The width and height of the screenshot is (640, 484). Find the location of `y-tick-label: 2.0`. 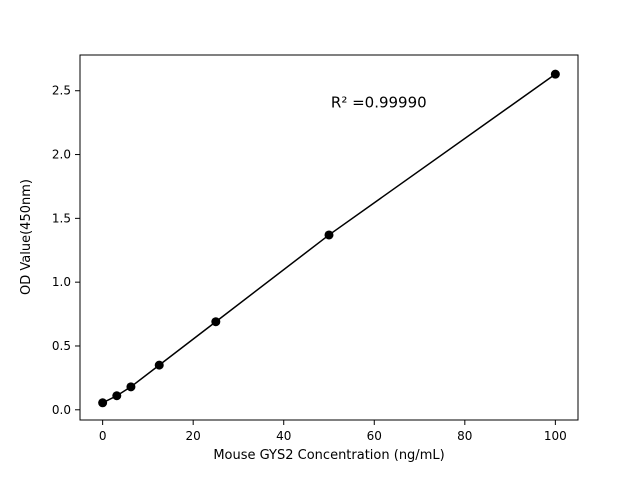

y-tick-label: 2.0 is located at coordinates (61, 155).